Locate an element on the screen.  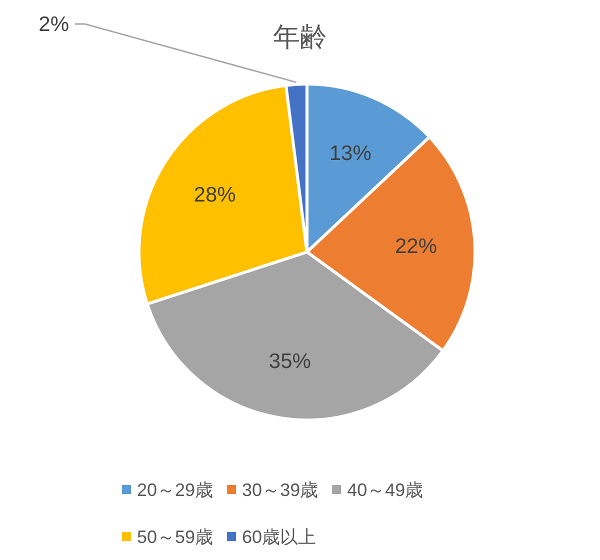
data-label: 28% is located at coordinates (215, 194).